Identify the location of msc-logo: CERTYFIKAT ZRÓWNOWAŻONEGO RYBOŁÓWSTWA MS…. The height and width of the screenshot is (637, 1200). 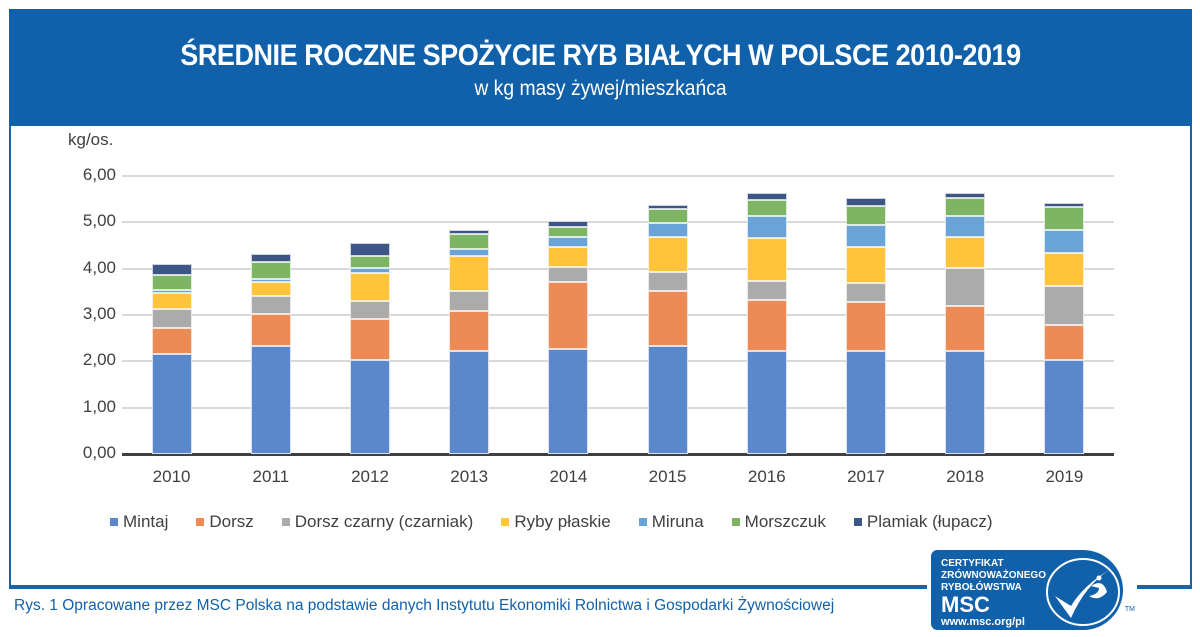
(1032, 590).